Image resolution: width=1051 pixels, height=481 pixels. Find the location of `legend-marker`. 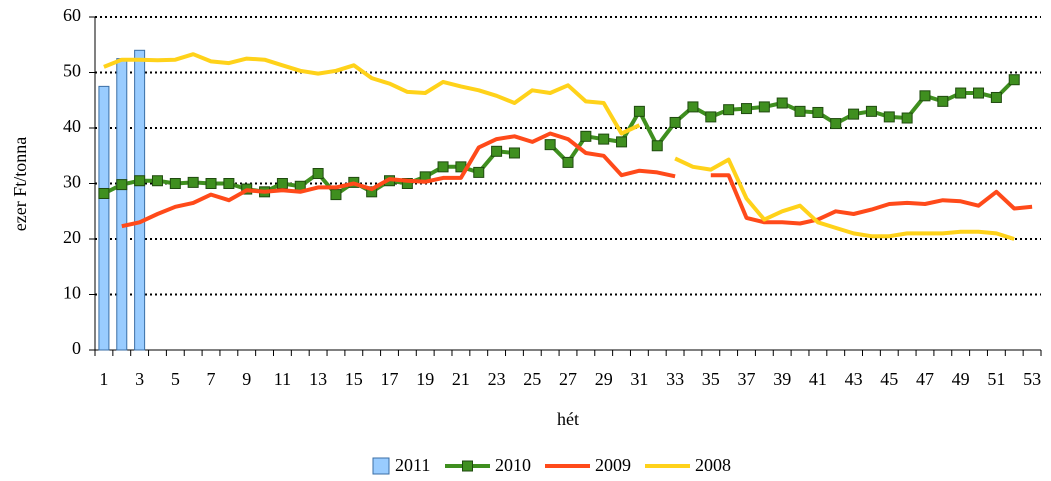

legend-marker is located at coordinates (467, 466).